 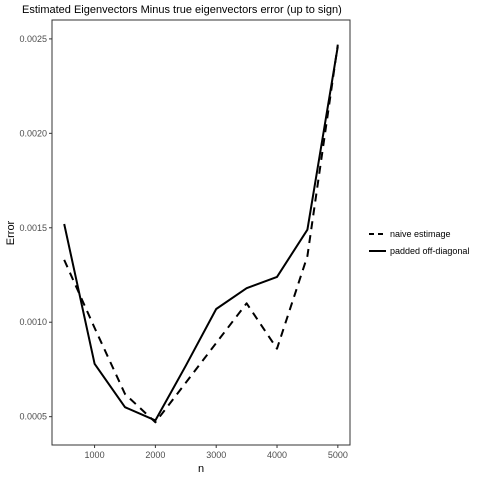 I want to click on legend-label: naive estimage, so click(x=420, y=234).